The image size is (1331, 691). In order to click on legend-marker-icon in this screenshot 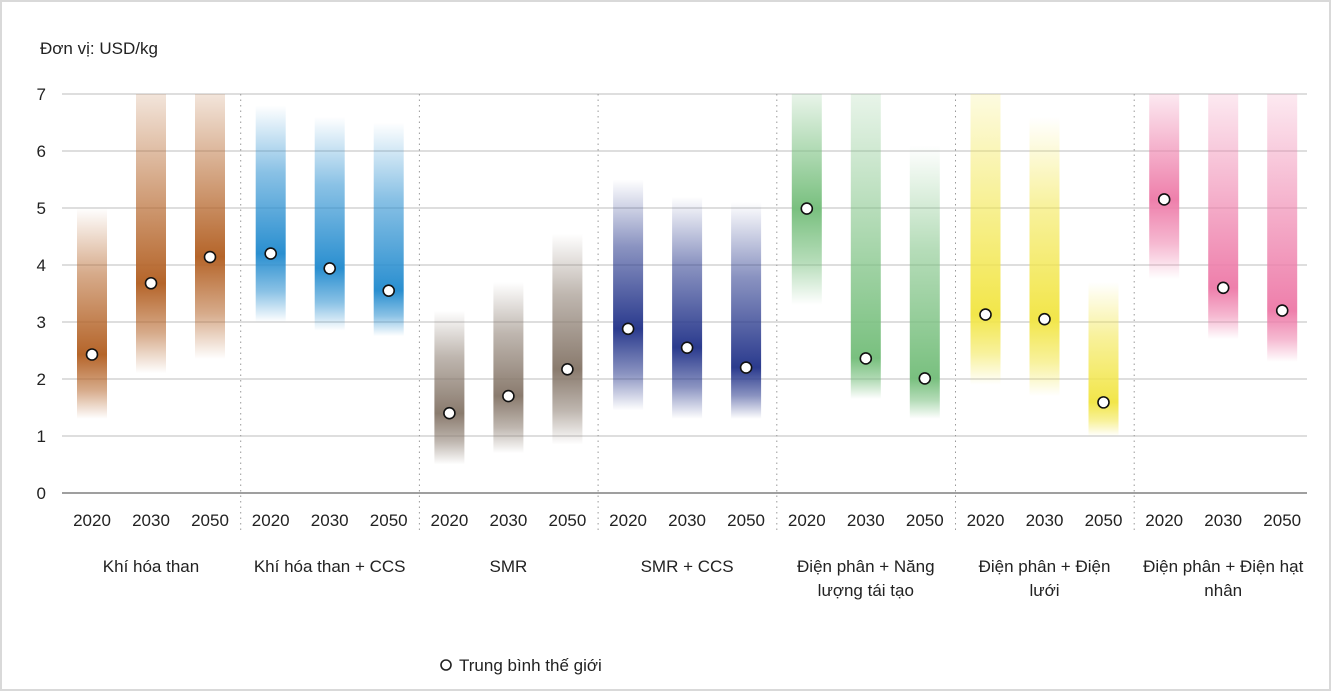, I will do `click(446, 665)`.